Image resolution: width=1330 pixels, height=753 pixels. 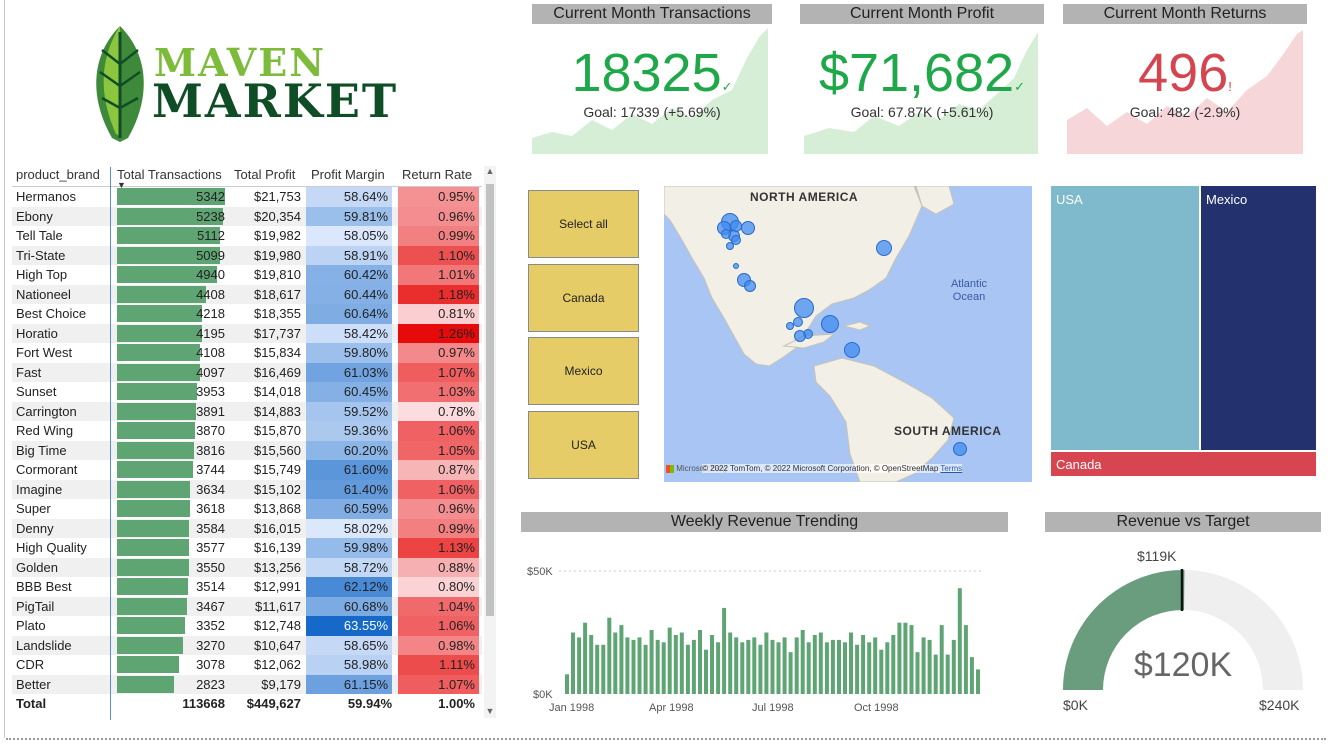 What do you see at coordinates (247, 372) in the screenshot?
I see `table-row: Fast 4097 $16,469 61.03% 1.07%` at bounding box center [247, 372].